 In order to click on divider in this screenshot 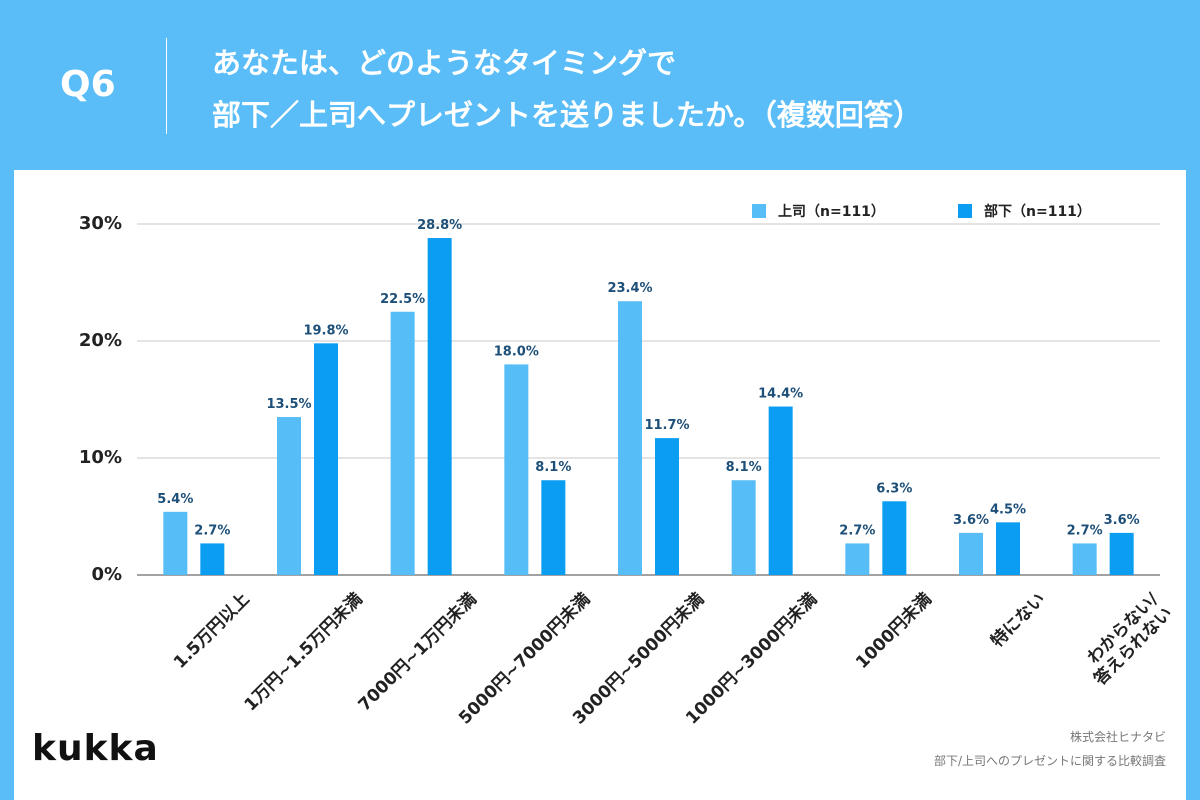, I will do `click(166, 86)`.